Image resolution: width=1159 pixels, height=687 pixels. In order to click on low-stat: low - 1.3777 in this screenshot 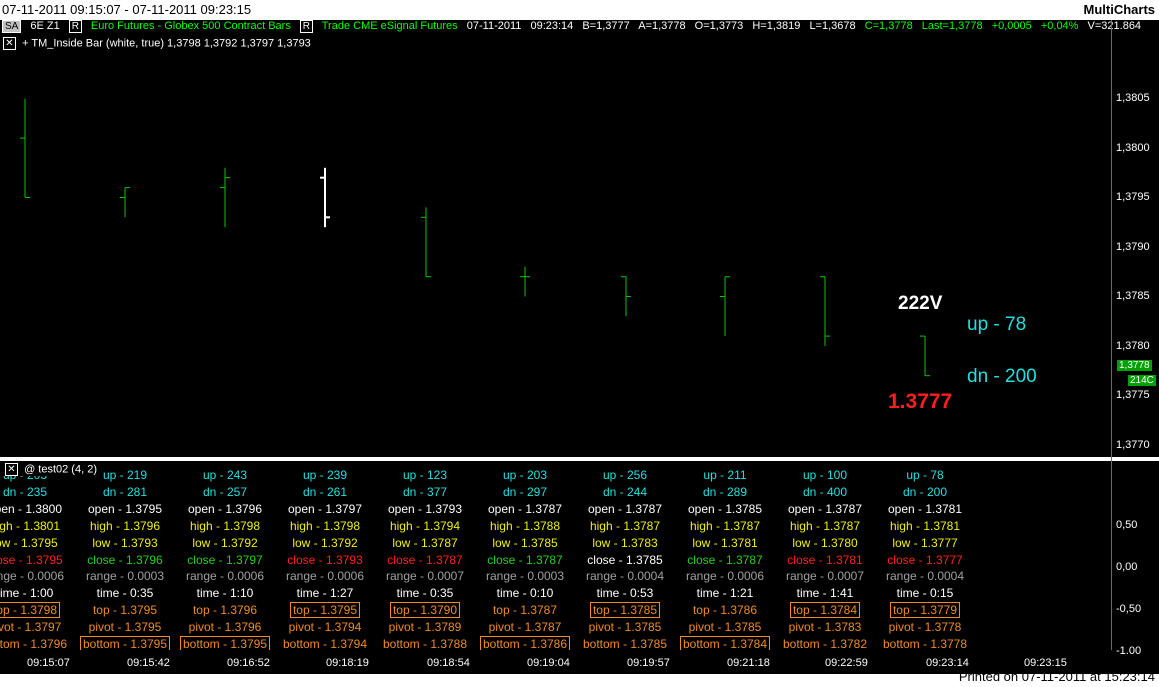, I will do `click(925, 542)`.